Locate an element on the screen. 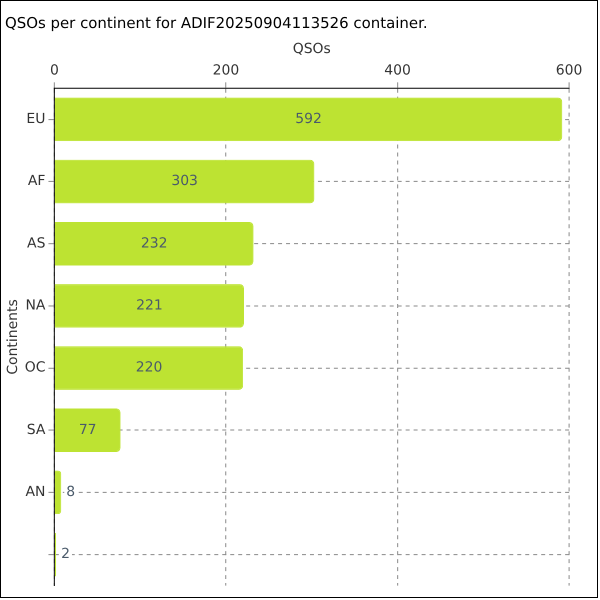 The width and height of the screenshot is (600, 600). y-tick-label: OC is located at coordinates (35, 368).